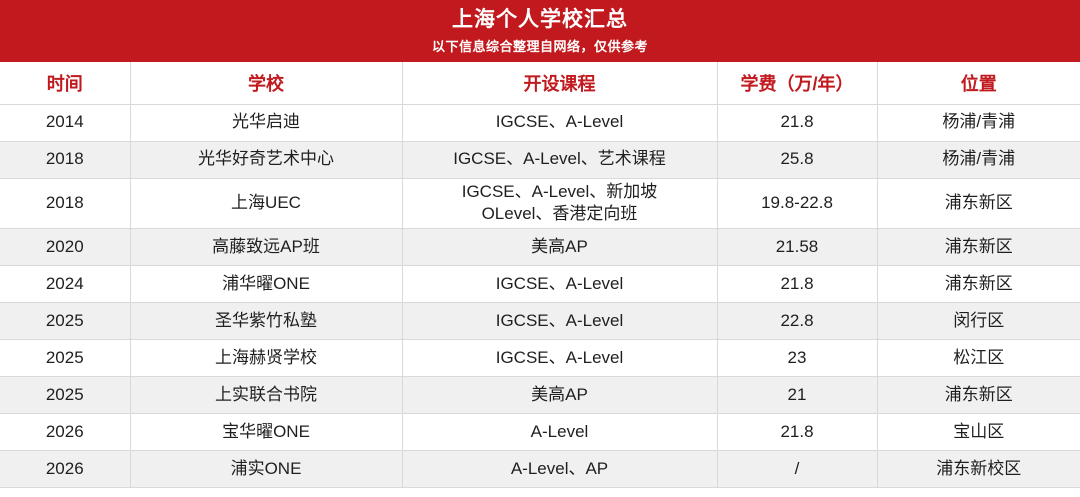 The height and width of the screenshot is (497, 1080). What do you see at coordinates (266, 432) in the screenshot?
I see `cell-school: 宝华曜ONE` at bounding box center [266, 432].